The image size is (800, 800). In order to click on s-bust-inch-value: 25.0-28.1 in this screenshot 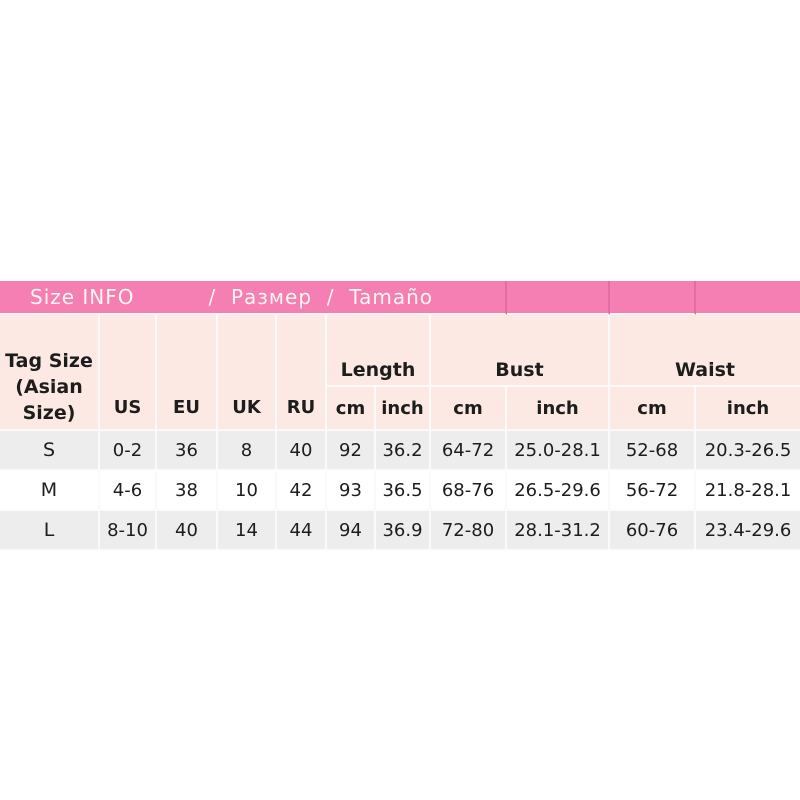, I will do `click(559, 451)`.